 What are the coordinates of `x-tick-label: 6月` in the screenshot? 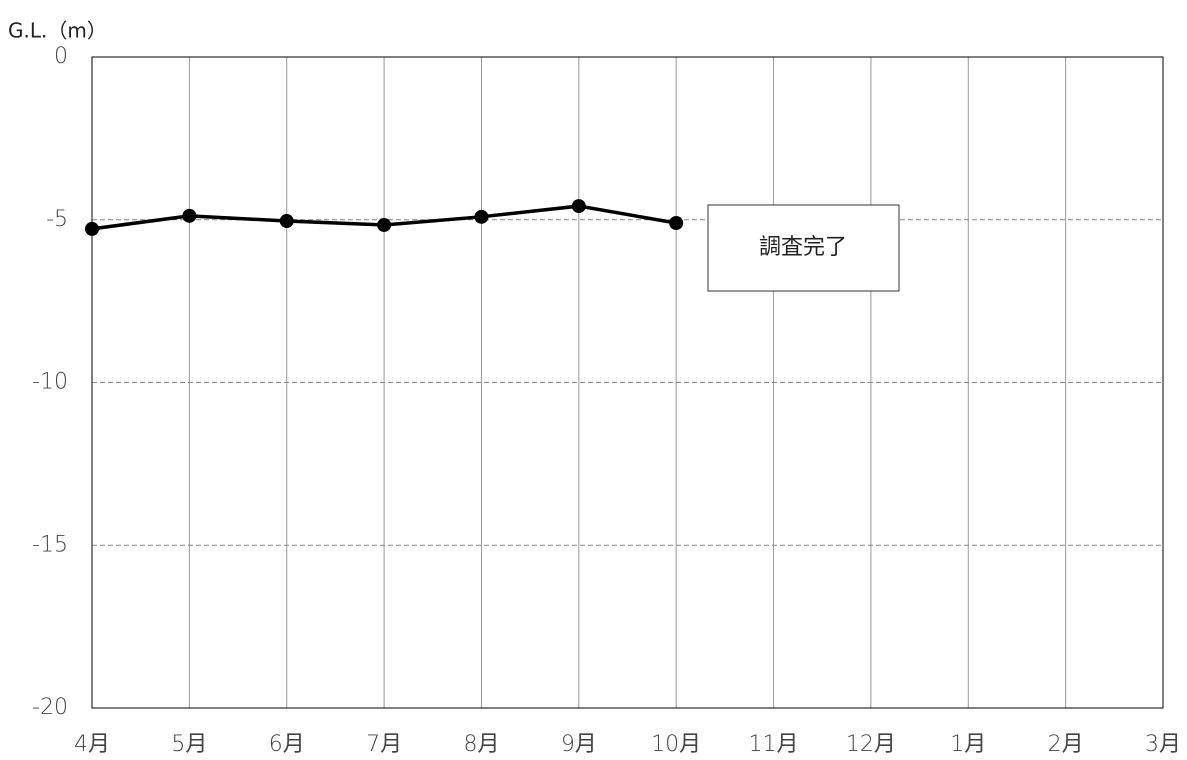 It's located at (287, 744).